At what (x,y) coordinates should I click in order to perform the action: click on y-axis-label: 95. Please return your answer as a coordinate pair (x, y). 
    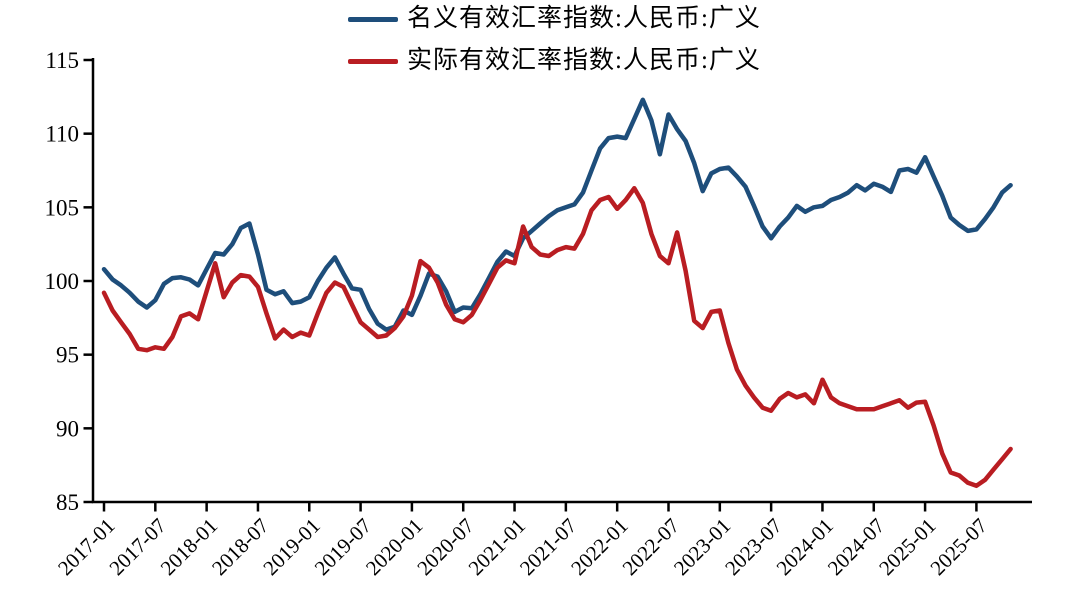
    Looking at the image, I should click on (67, 355).